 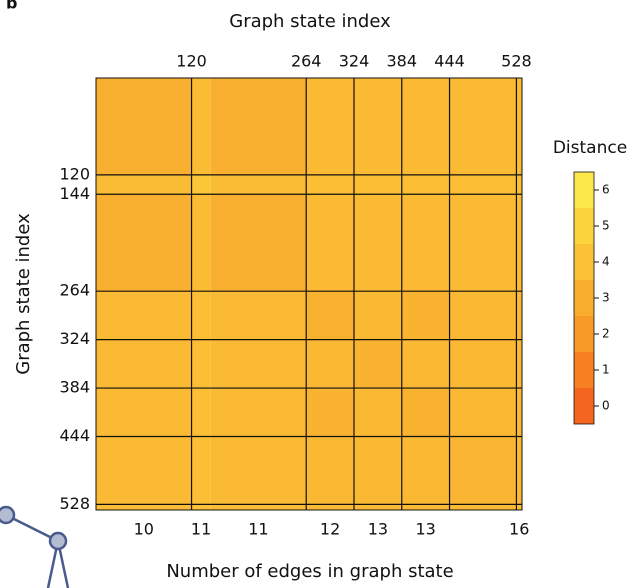 I want to click on edge, so click(x=32, y=528).